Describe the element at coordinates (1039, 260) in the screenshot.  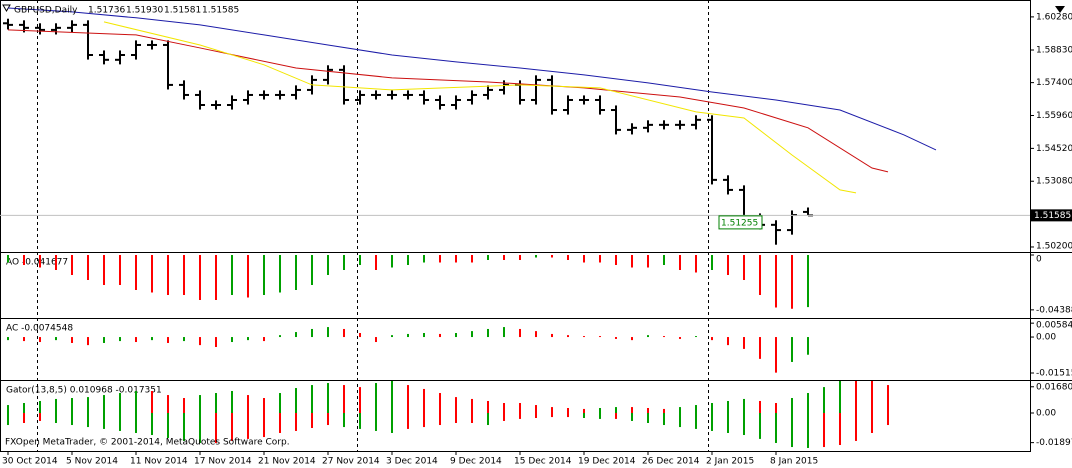
I see `y-tick-label: 0` at that location.